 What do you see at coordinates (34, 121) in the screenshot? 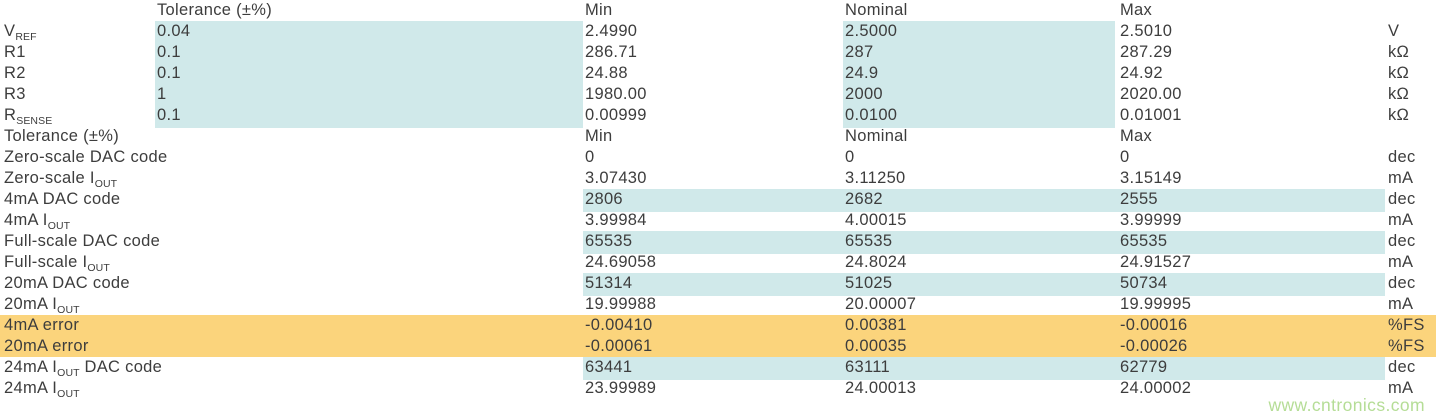
I see `label-subscript: SENSE` at bounding box center [34, 121].